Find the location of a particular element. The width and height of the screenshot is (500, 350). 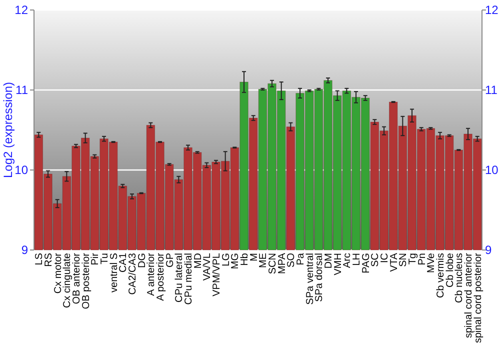

x-tick-label: CPu lateral is located at coordinates (180, 277).